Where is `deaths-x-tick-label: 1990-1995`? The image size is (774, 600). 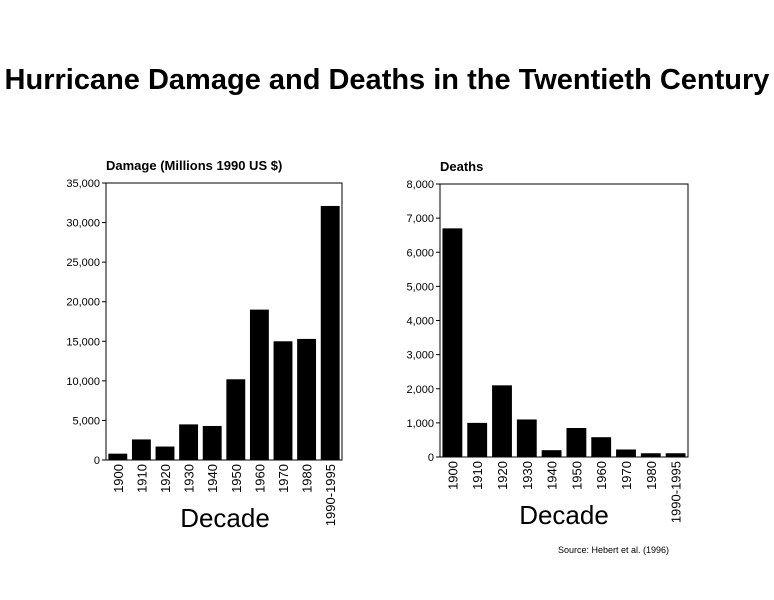
deaths-x-tick-label: 1990-1995 is located at coordinates (676, 492).